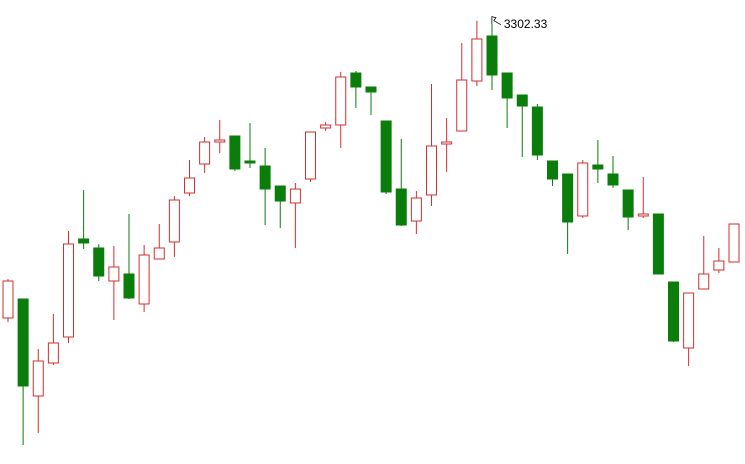  I want to click on high-marker, so click(496, 21).